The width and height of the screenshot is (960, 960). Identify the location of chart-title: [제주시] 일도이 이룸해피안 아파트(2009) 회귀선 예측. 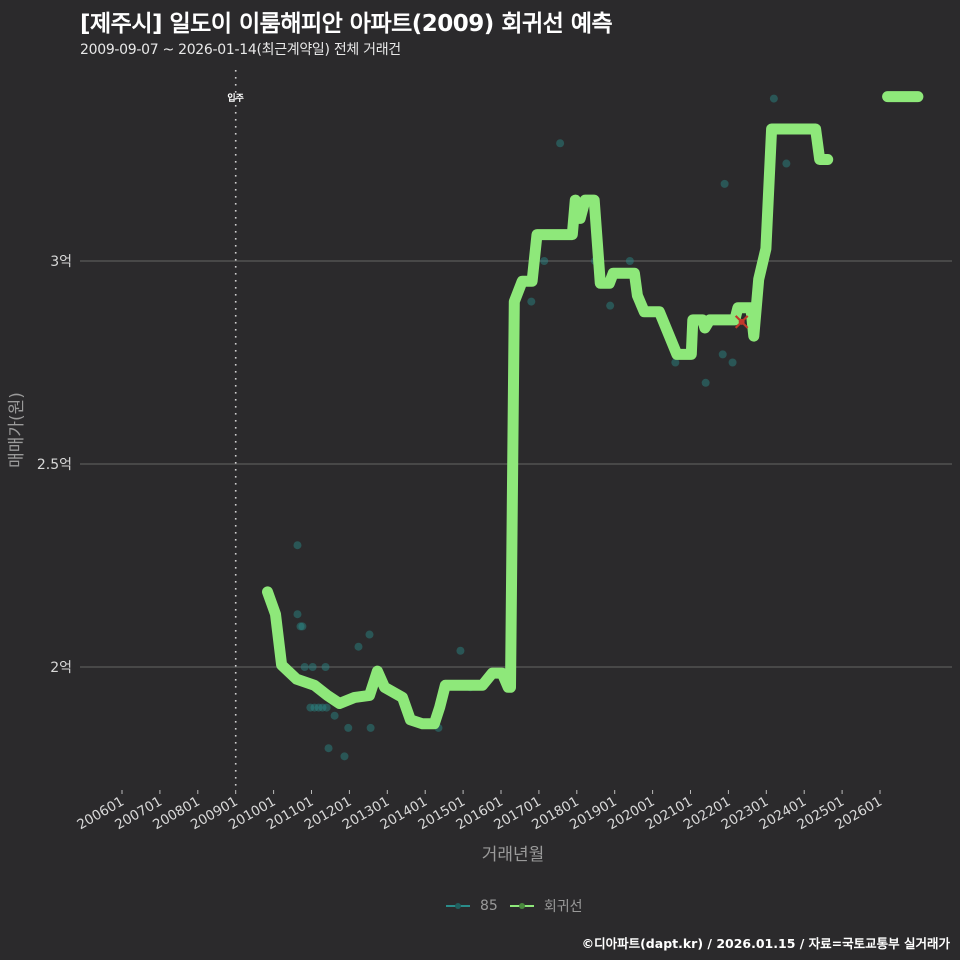
(346, 24).